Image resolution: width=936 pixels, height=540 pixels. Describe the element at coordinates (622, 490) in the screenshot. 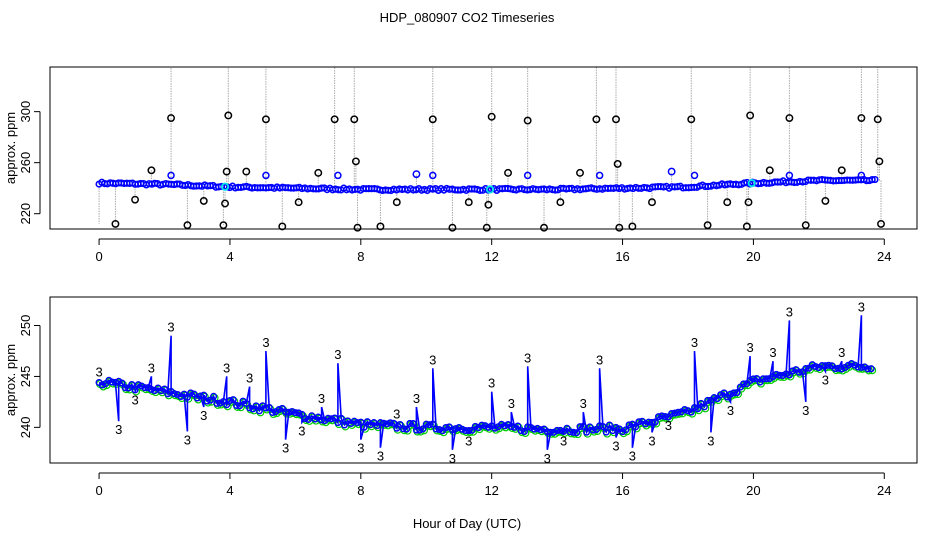

I see `bottom-x-tick-label: 16` at that location.